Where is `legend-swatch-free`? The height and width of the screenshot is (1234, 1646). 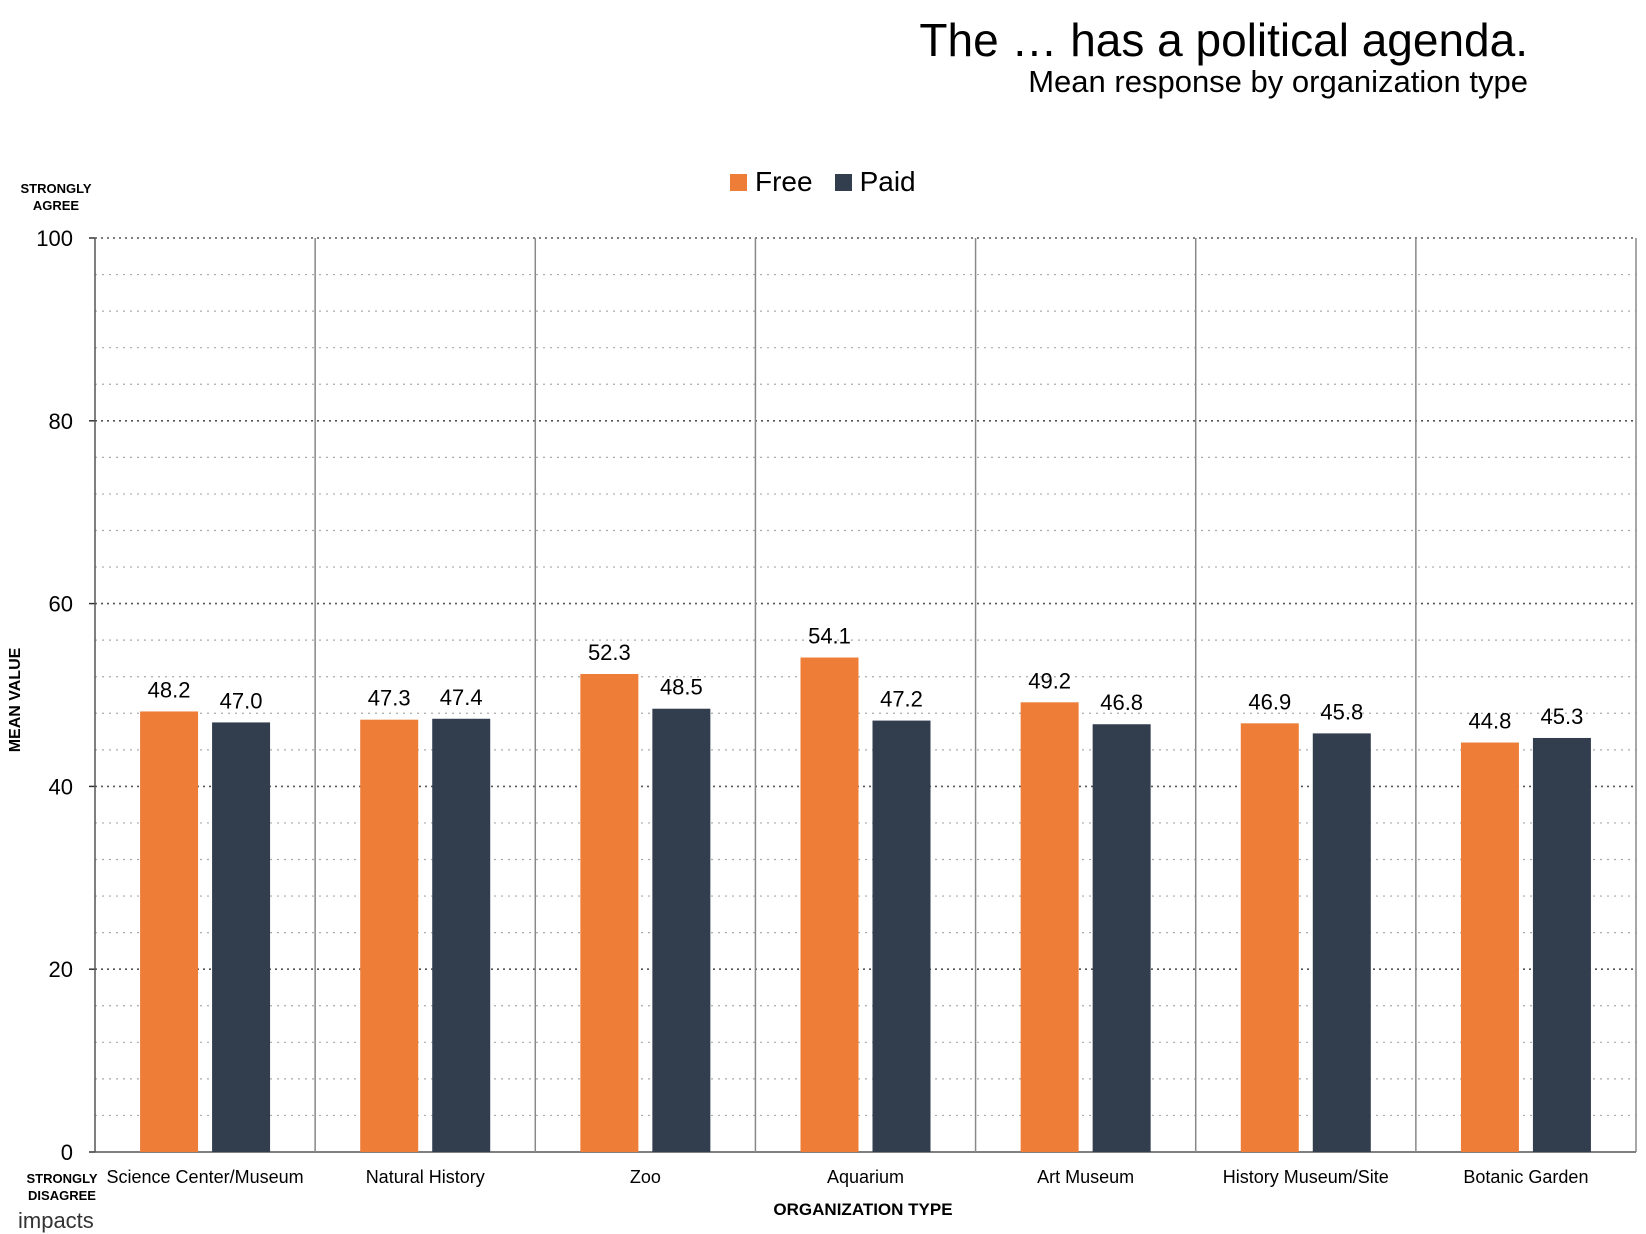
legend-swatch-free is located at coordinates (738, 182).